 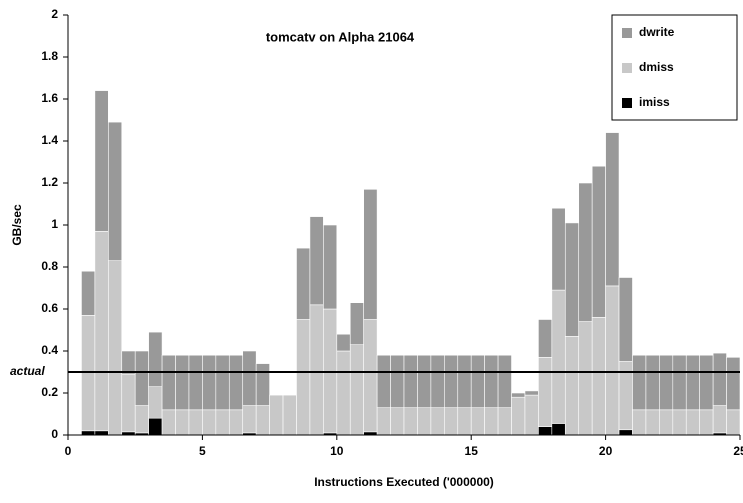 What do you see at coordinates (738, 451) in the screenshot?
I see `x-tick-label: 25` at bounding box center [738, 451].